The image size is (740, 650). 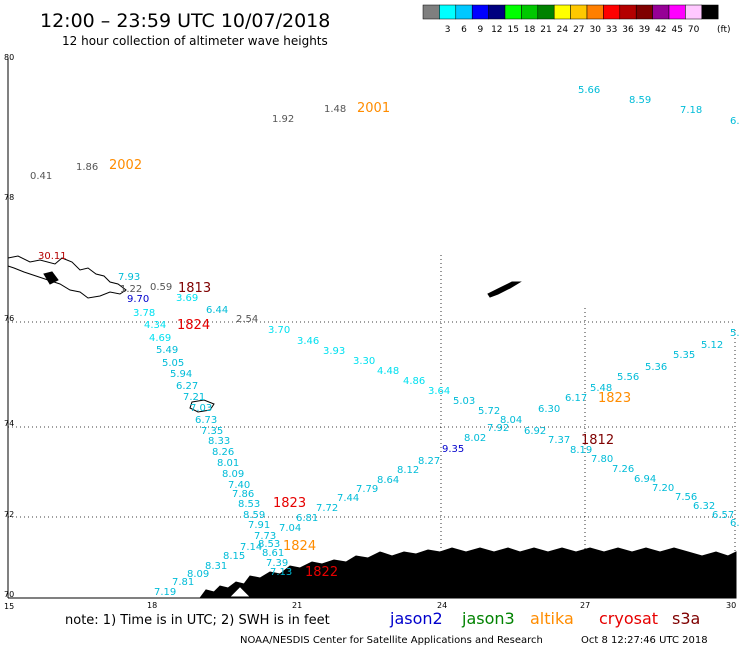 I want to click on wave-height-value: 7.91, so click(x=259, y=525).